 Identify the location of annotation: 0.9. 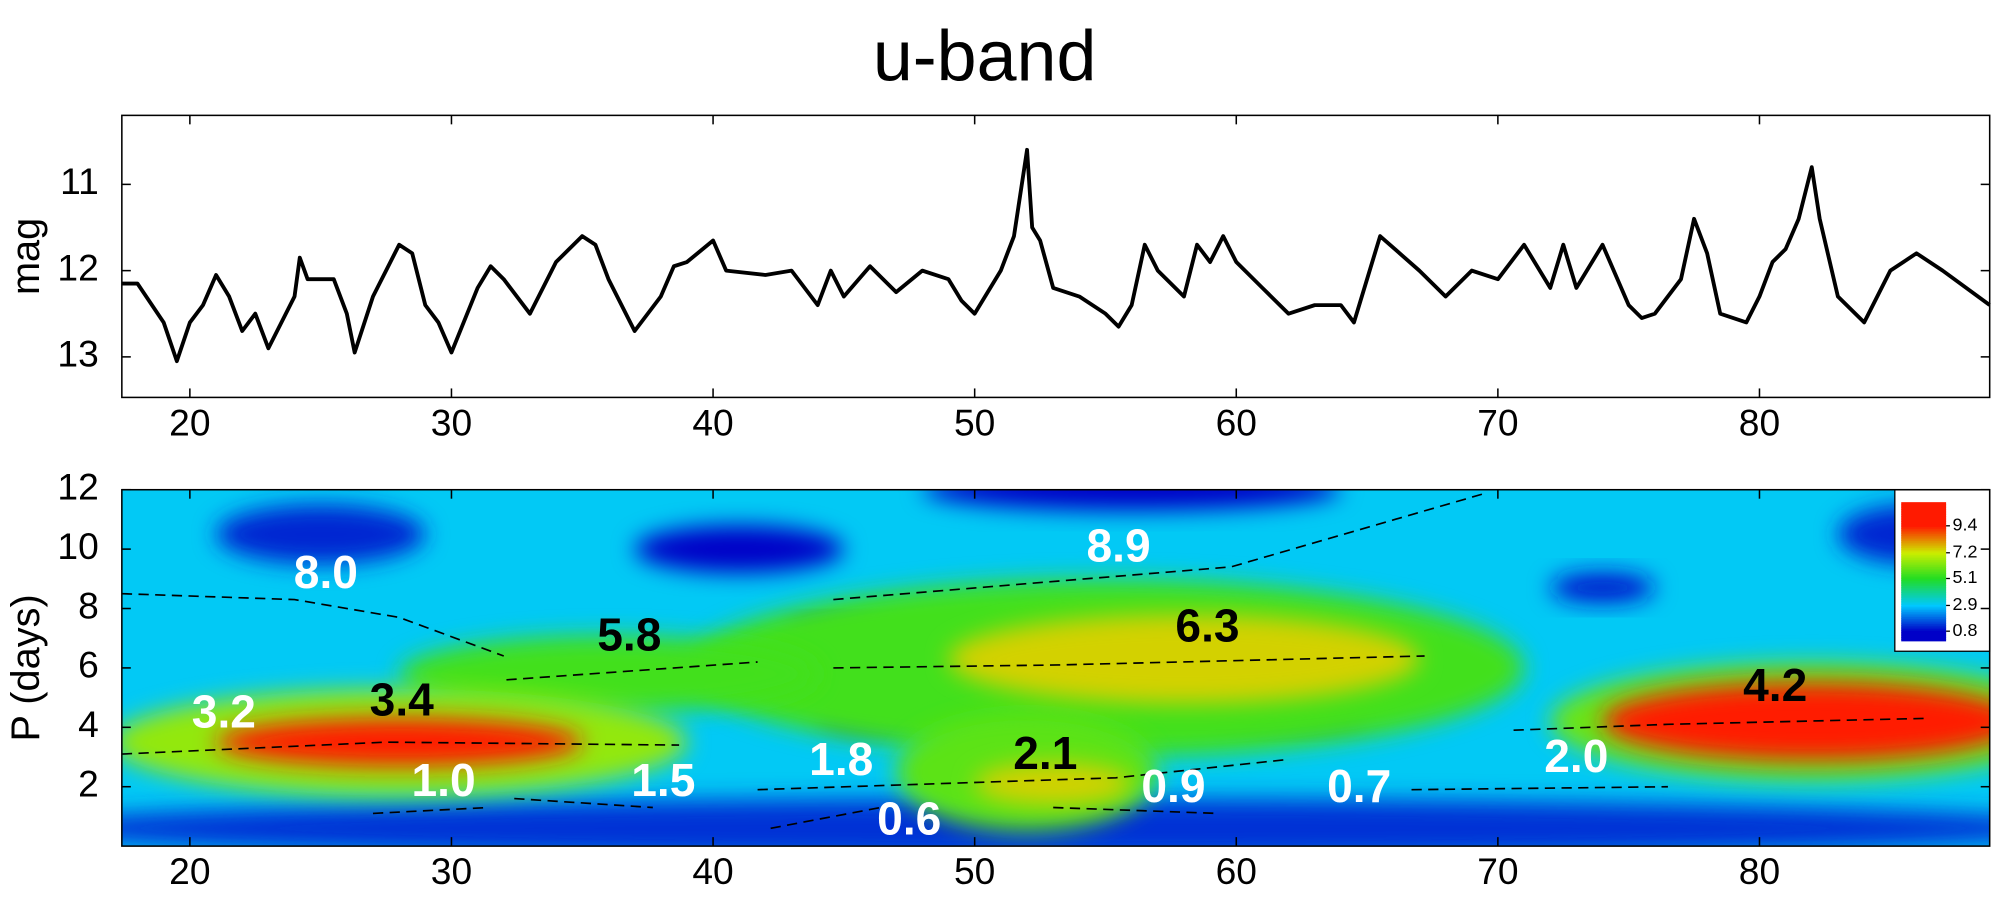
(1173, 786).